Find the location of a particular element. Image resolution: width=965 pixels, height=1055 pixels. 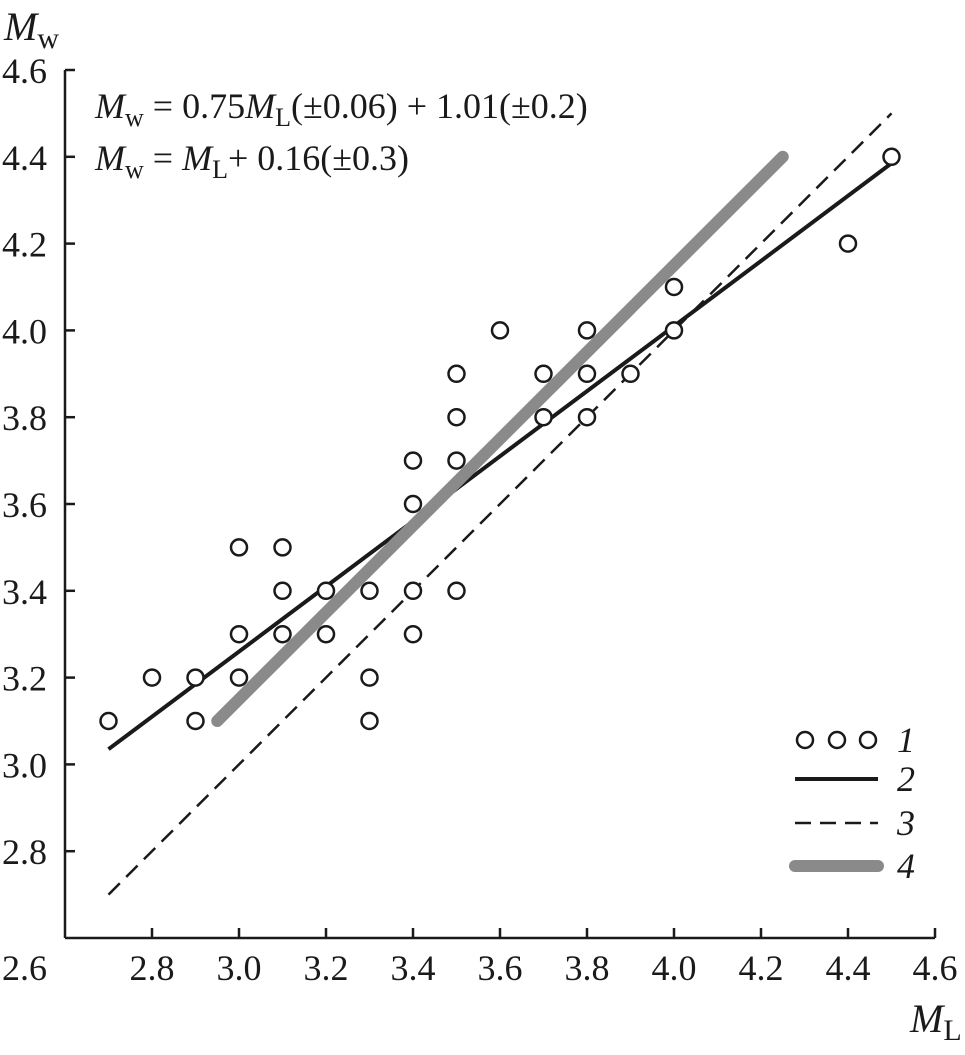

equation-2: Mw = ML+ 0.16(±0.3) is located at coordinates (251, 161).